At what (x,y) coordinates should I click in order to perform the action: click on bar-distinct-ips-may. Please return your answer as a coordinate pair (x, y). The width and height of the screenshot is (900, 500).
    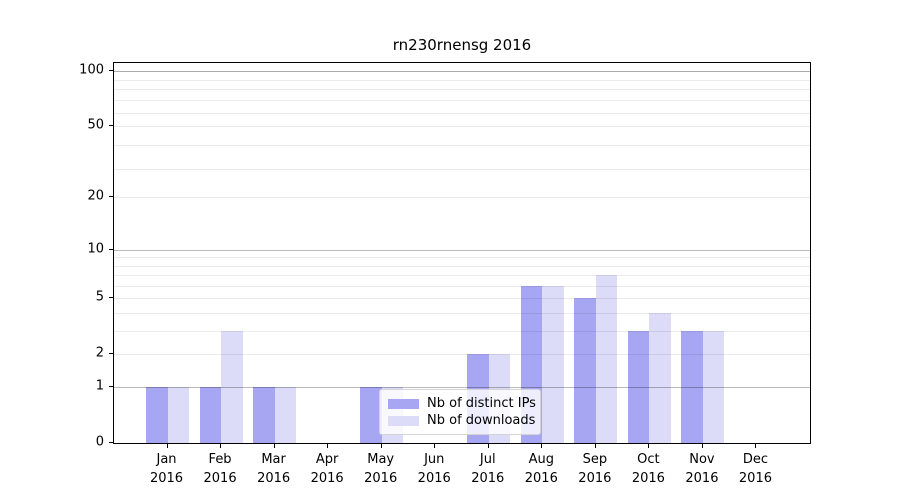
    Looking at the image, I should click on (371, 415).